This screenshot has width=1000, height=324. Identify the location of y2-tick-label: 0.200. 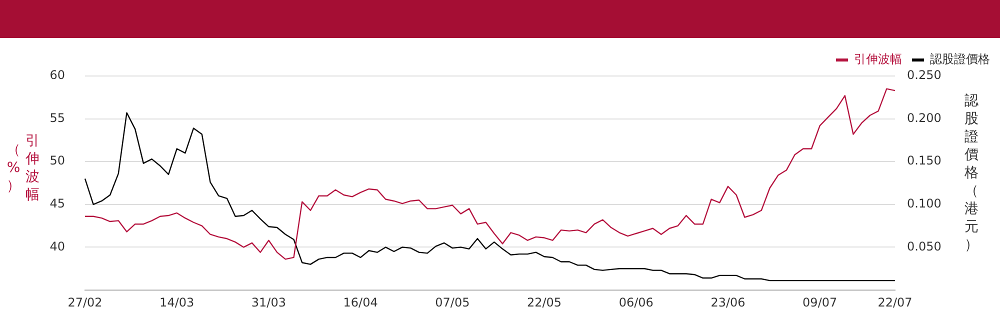
(924, 117).